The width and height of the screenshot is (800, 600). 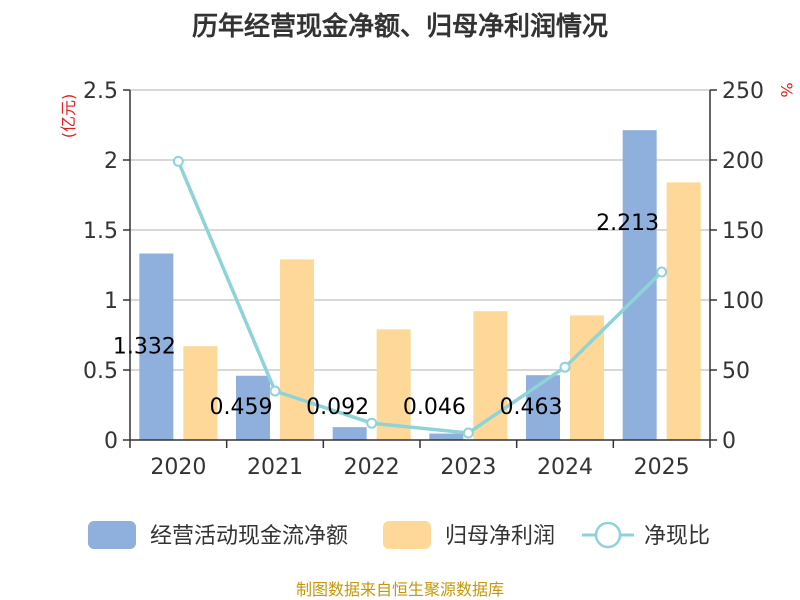 What do you see at coordinates (144, 347) in the screenshot?
I see `bar-data-label: 1.332` at bounding box center [144, 347].